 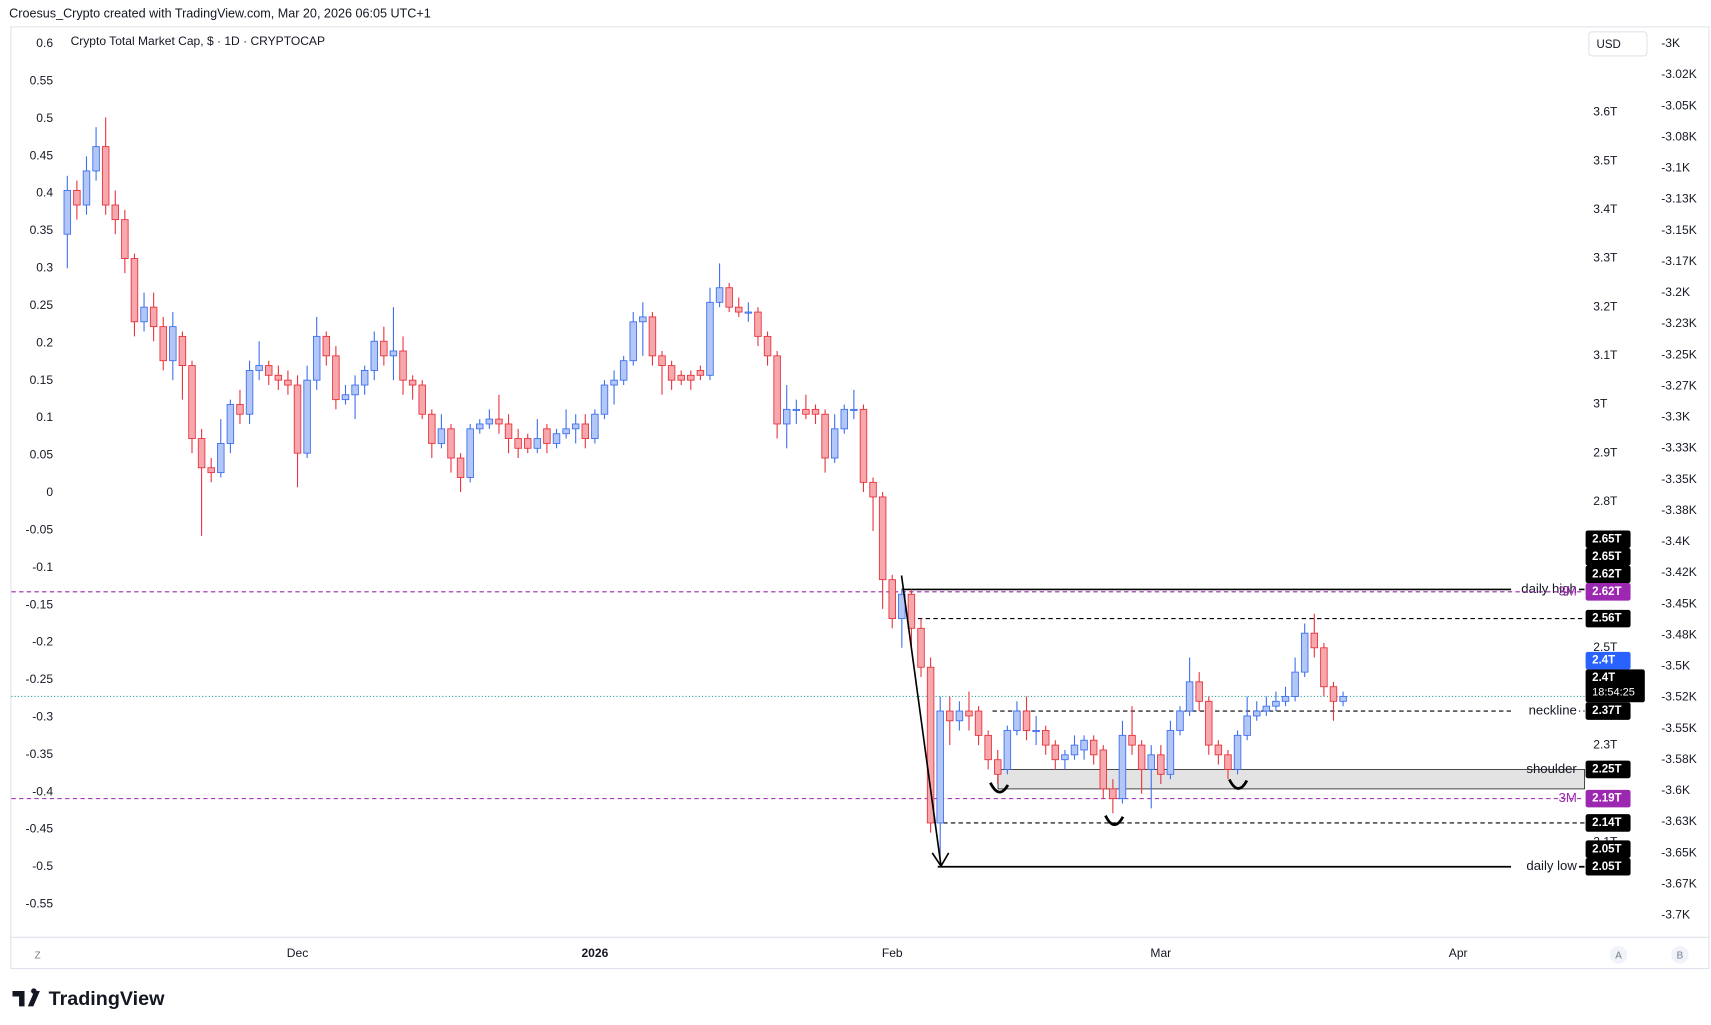 I want to click on y2-tick-label: -3.13K, so click(x=1679, y=199).